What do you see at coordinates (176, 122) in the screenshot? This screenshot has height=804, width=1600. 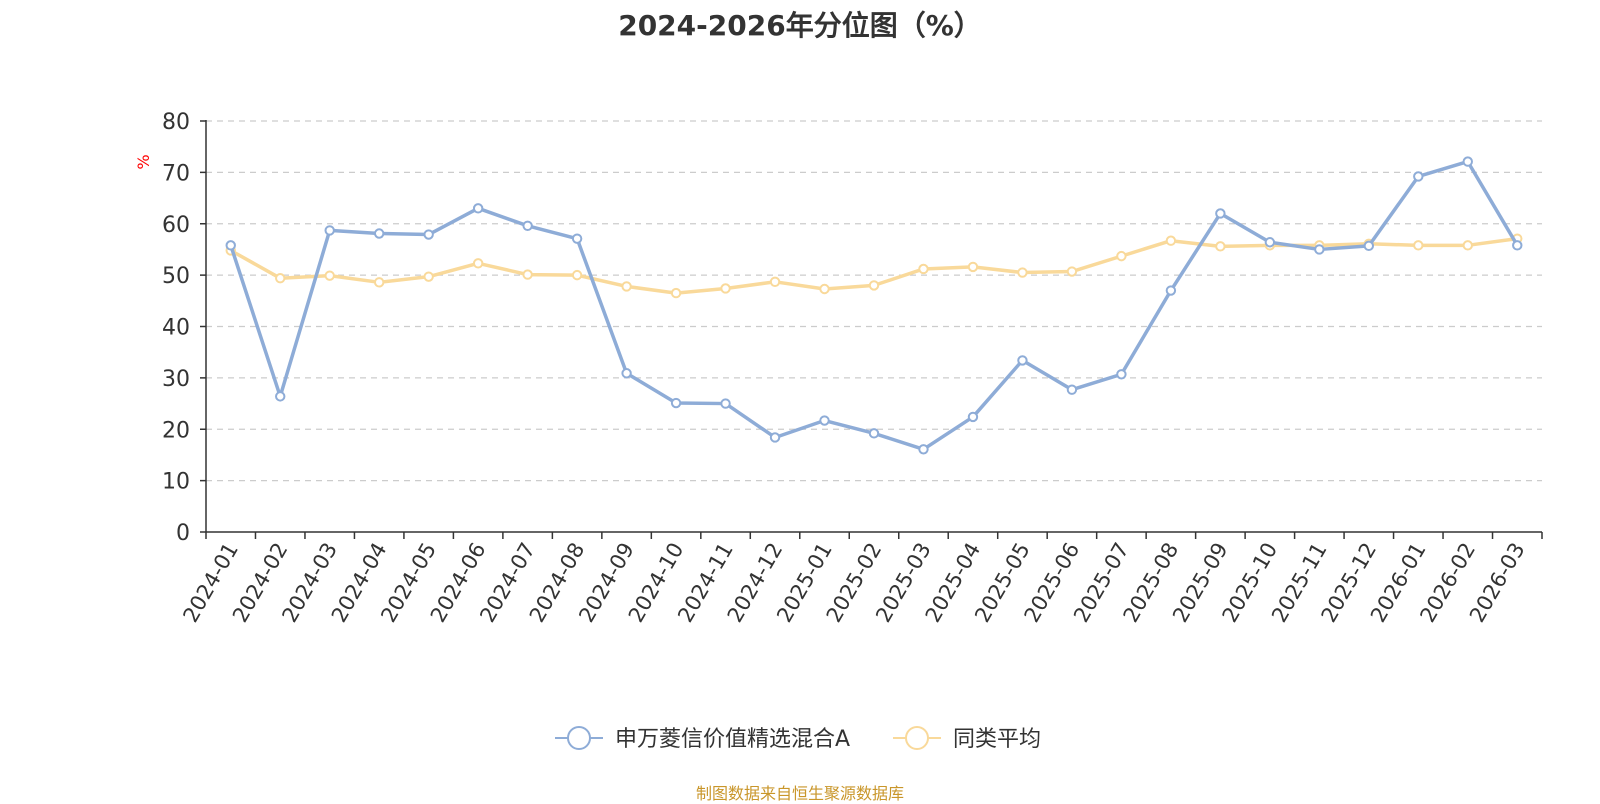 I see `y-tick-label: 80` at bounding box center [176, 122].